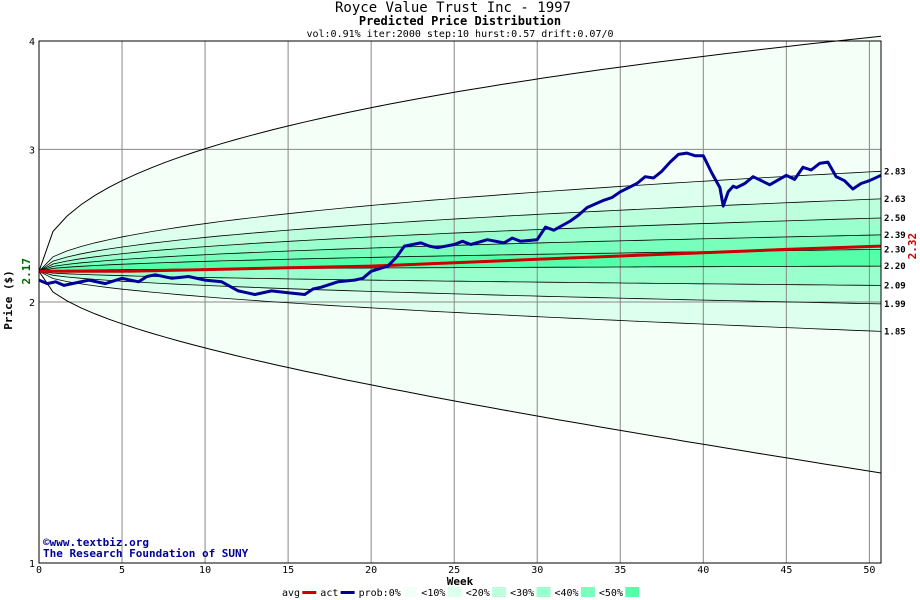 This screenshot has width=920, height=600. Describe the element at coordinates (620, 570) in the screenshot. I see `x-tick-label: 35` at that location.